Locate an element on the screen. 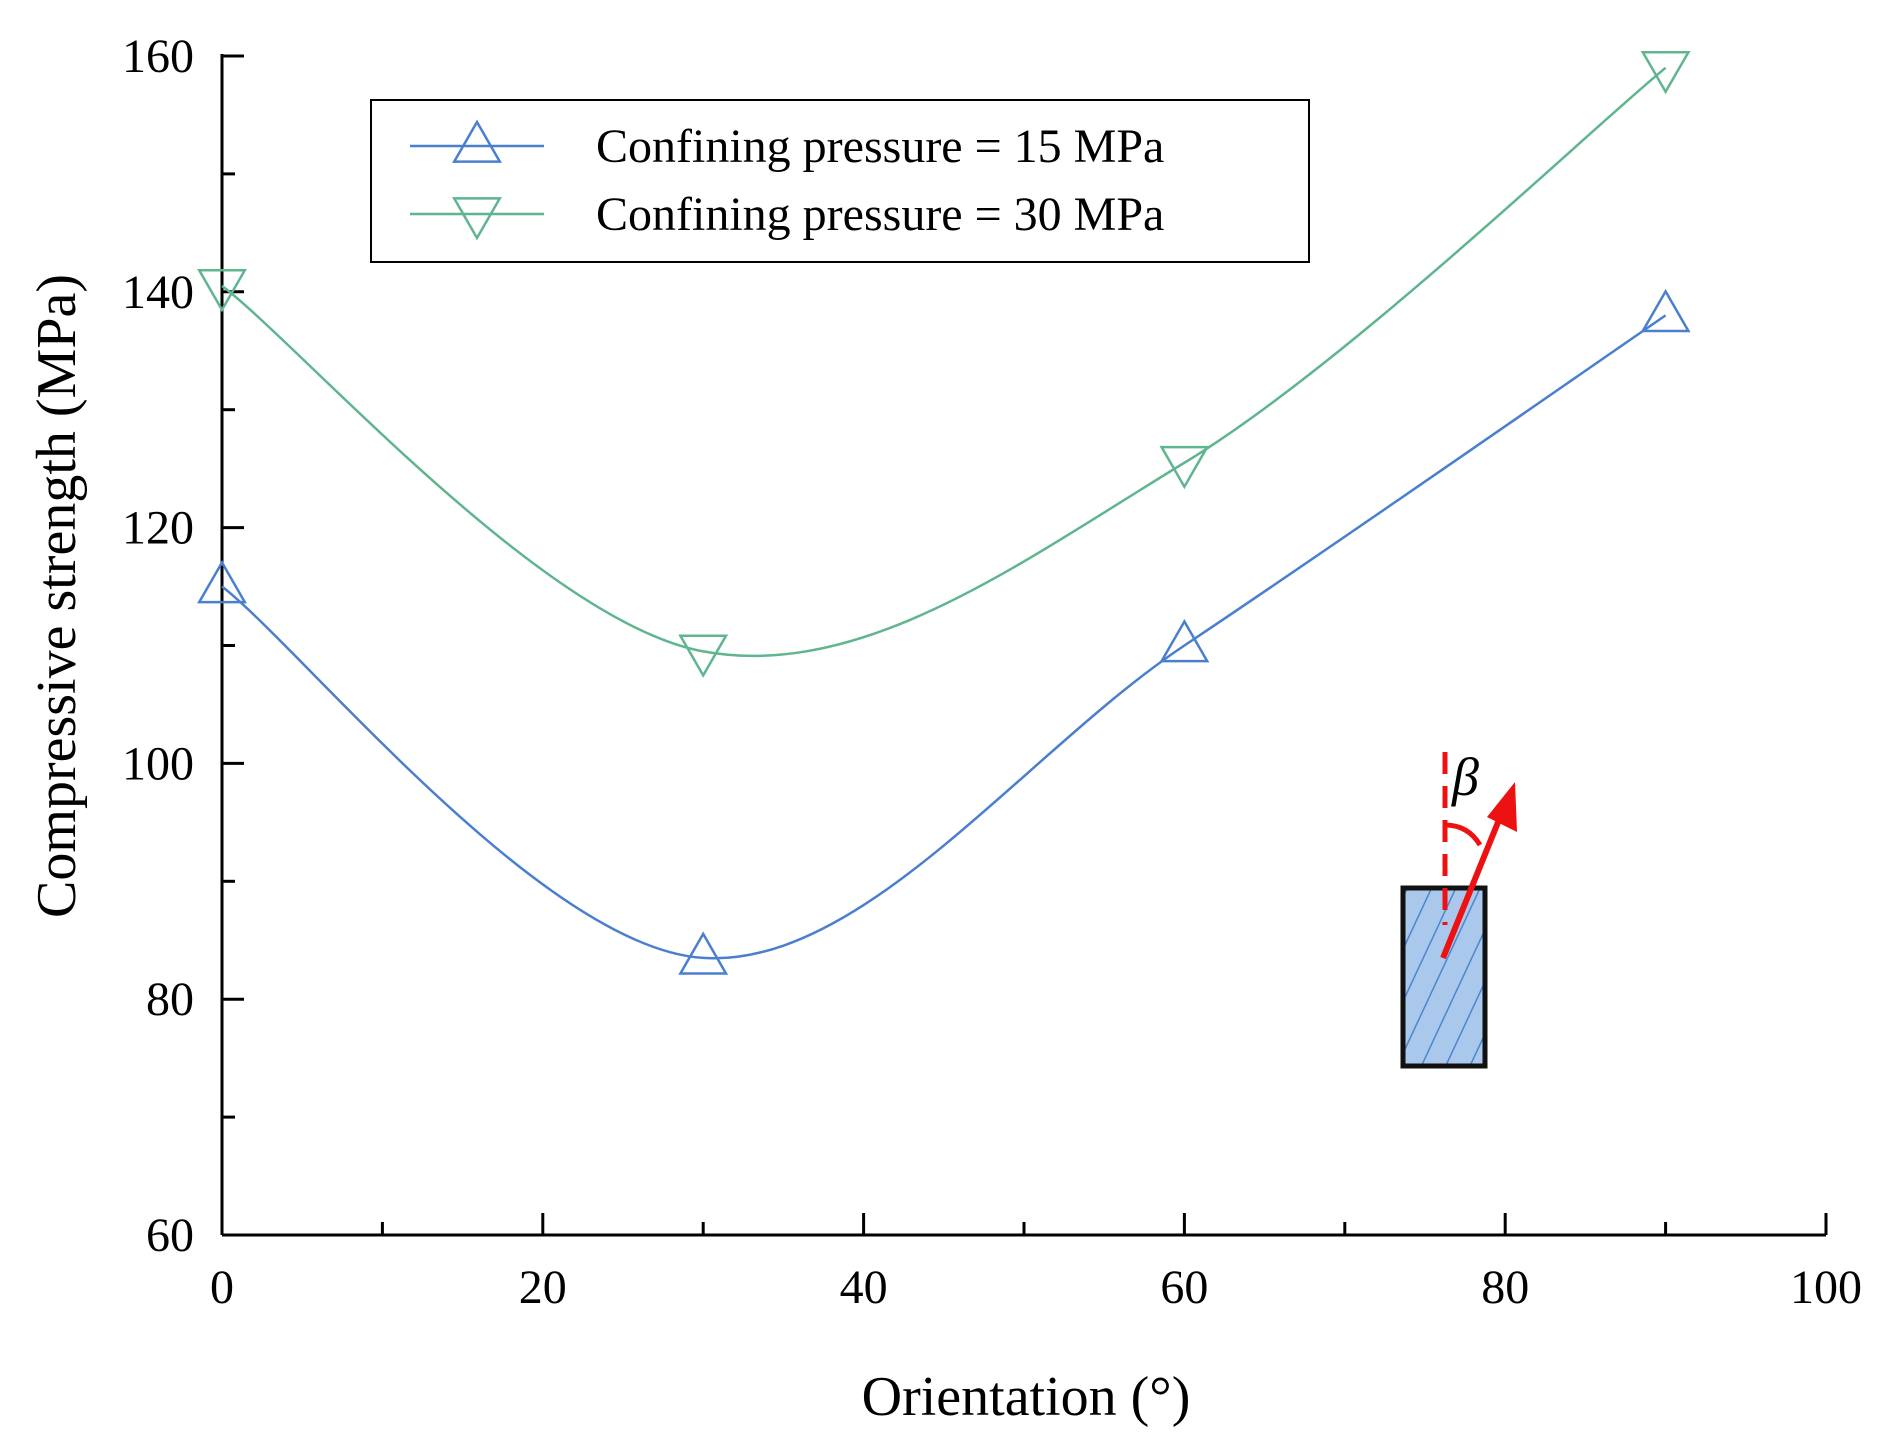 This screenshot has width=1880, height=1444. legend-entry: Confining pressure = 30 MPa is located at coordinates (787, 214).